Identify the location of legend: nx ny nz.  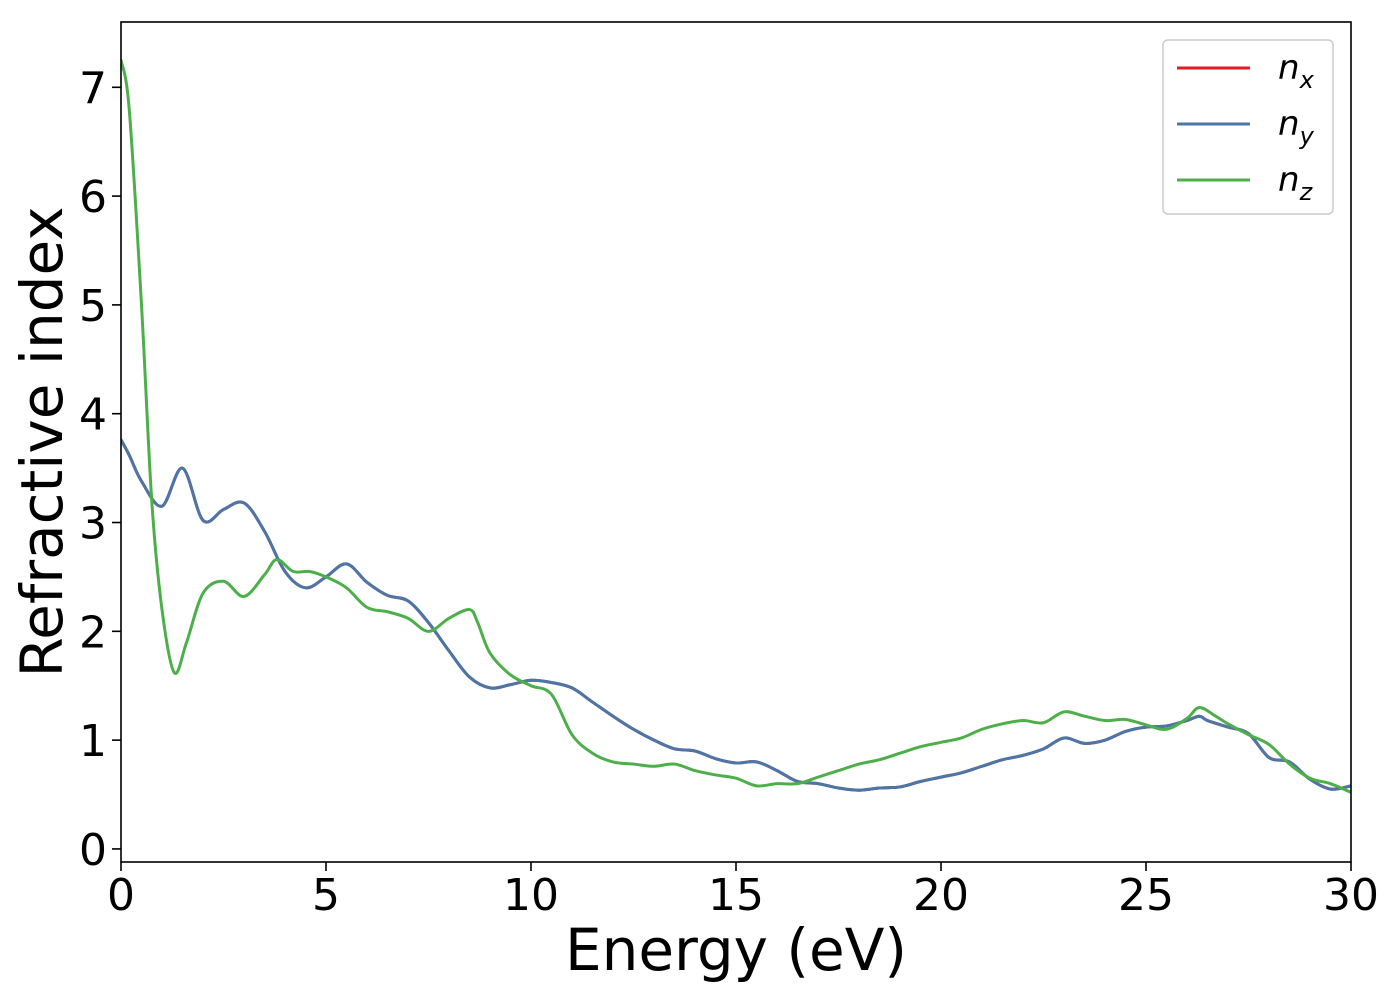
(1248, 127).